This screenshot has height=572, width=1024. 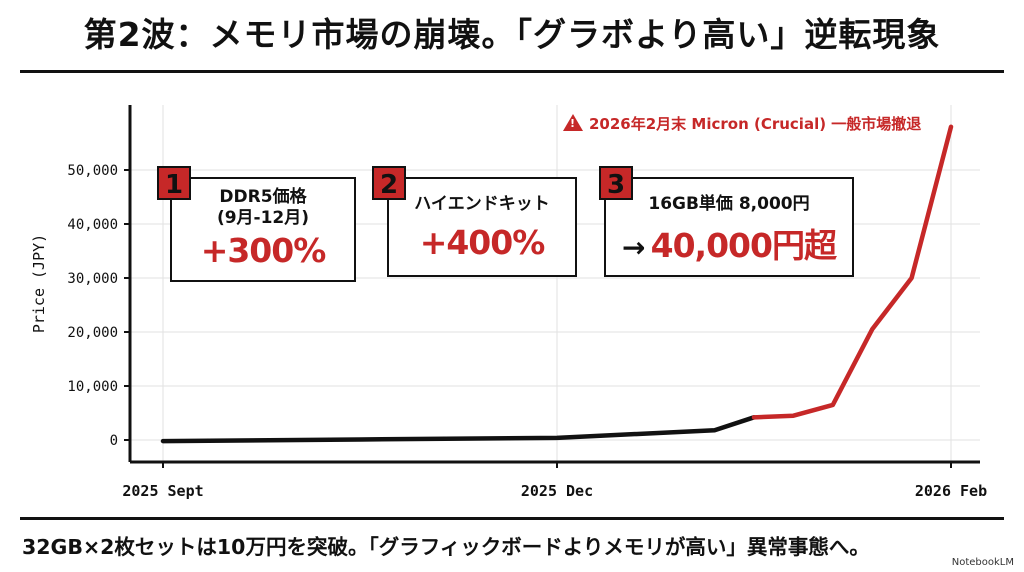 I want to click on page-title: 第2波：メモリ市場の崩壊。「グラボより高い」逆転現象, so click(x=512, y=34).